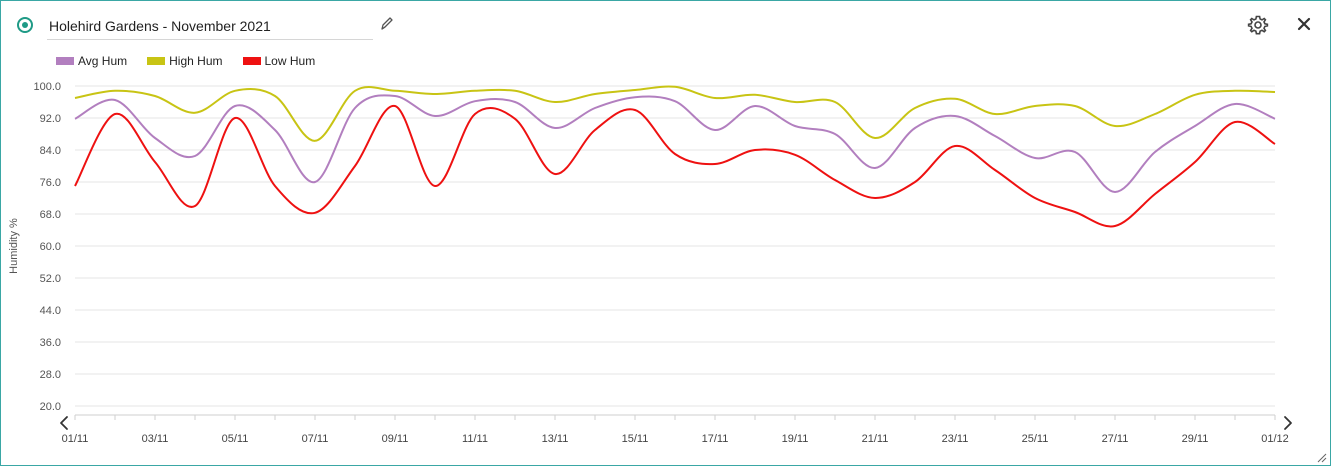 This screenshot has height=470, width=1333. Describe the element at coordinates (75, 439) in the screenshot. I see `x-tick-label: 01/11` at that location.